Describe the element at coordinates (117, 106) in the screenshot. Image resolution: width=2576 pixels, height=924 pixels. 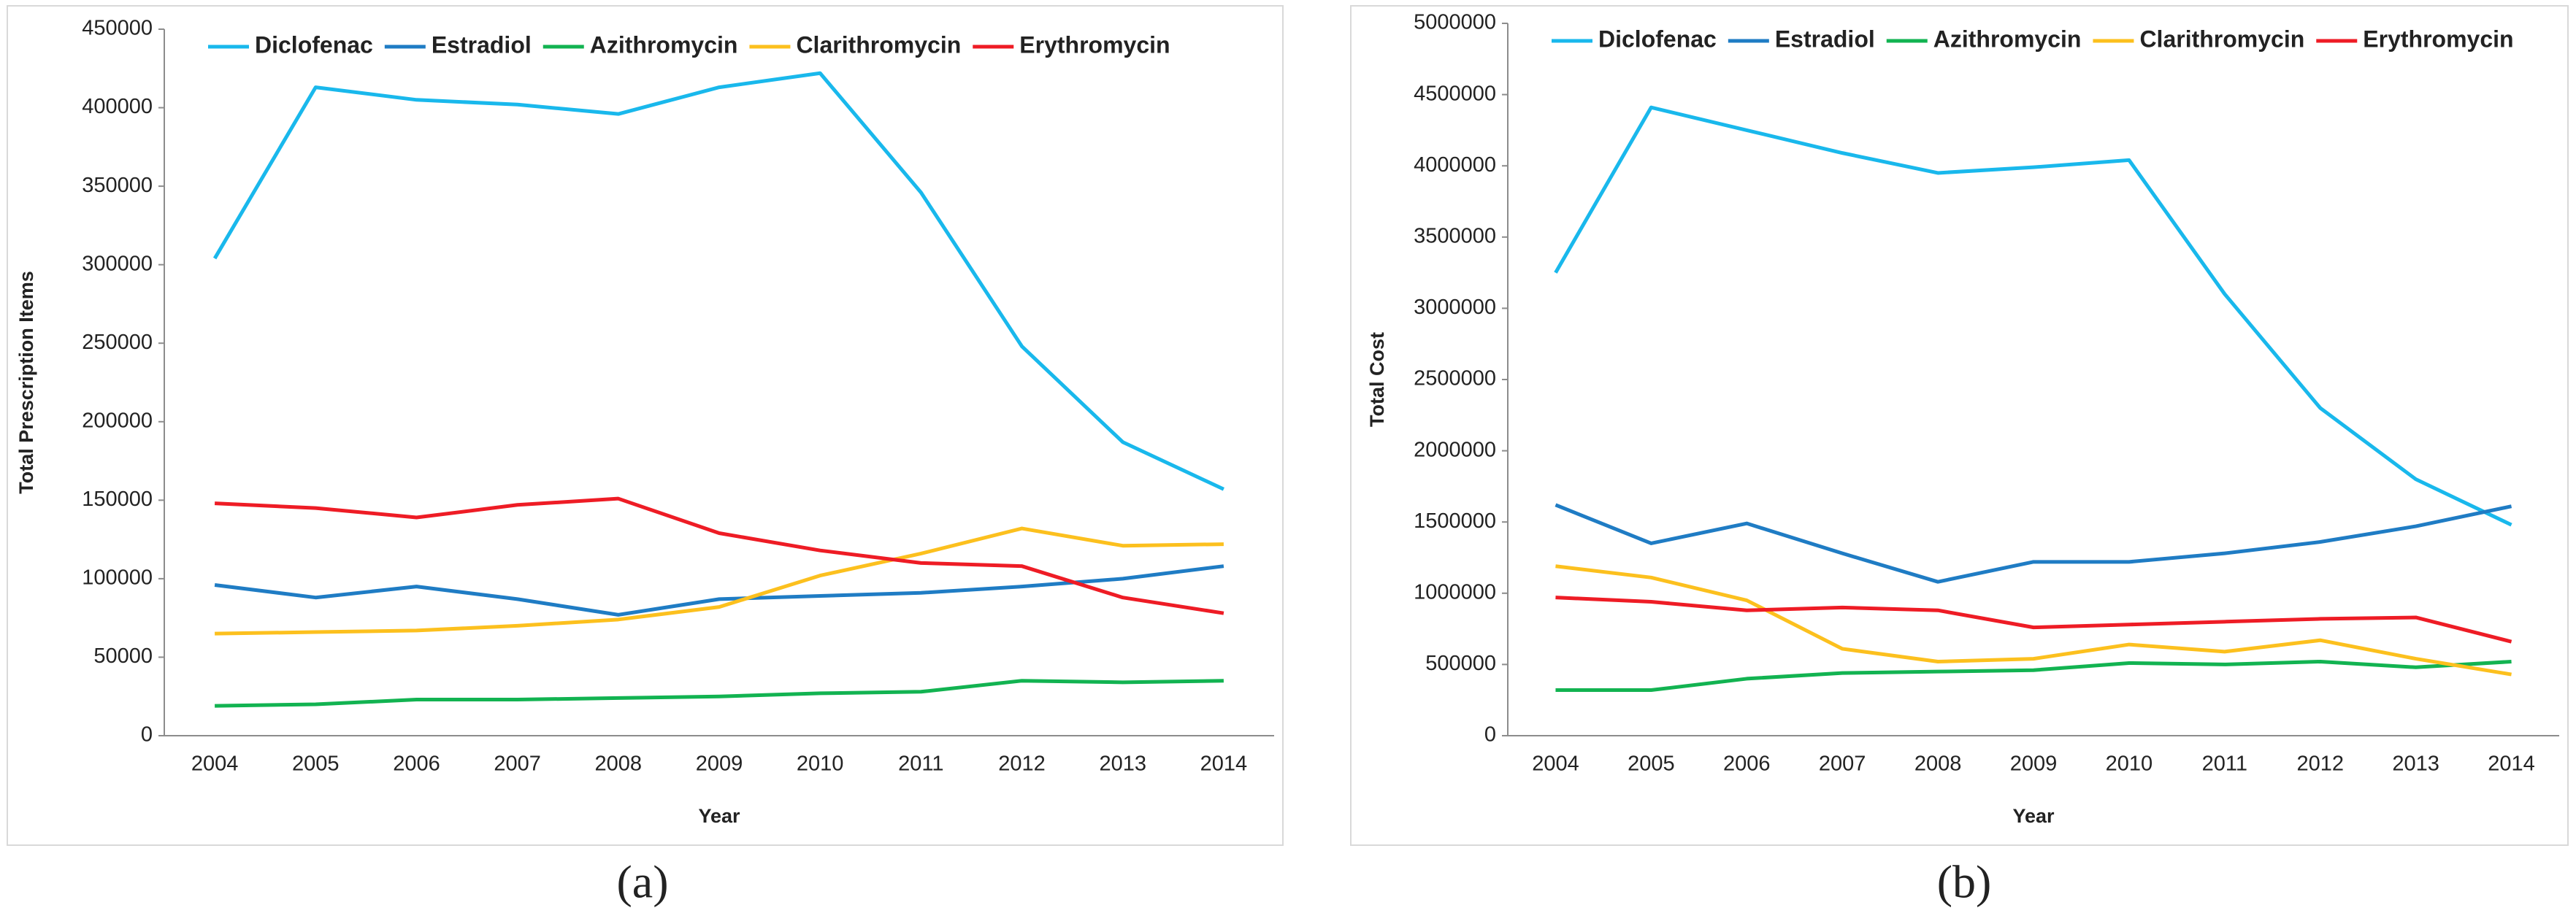
I see `y-tick-label: 400000` at that location.